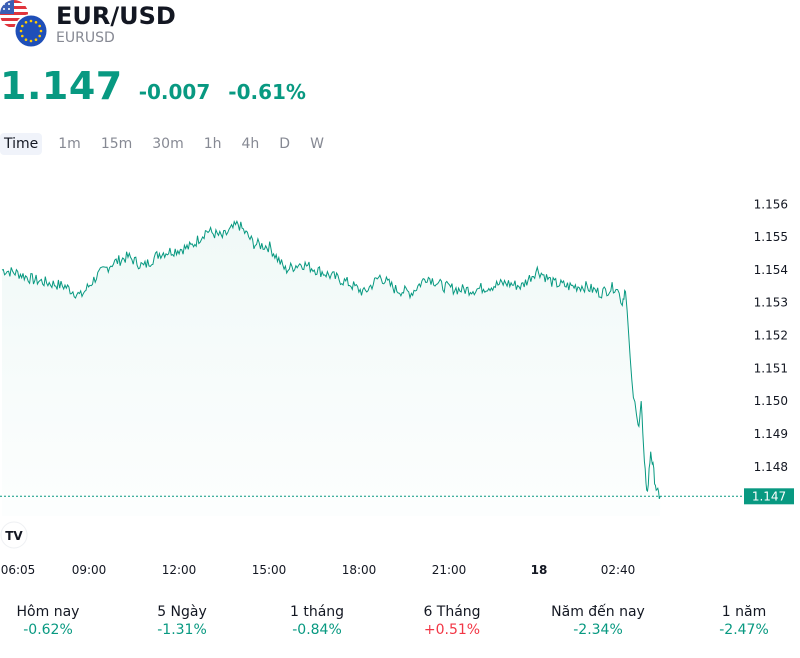  Describe the element at coordinates (318, 570) in the screenshot. I see `x-axis: 06:05 09:00 12:00 15:00 18:00 21:00 18 02:40` at that location.